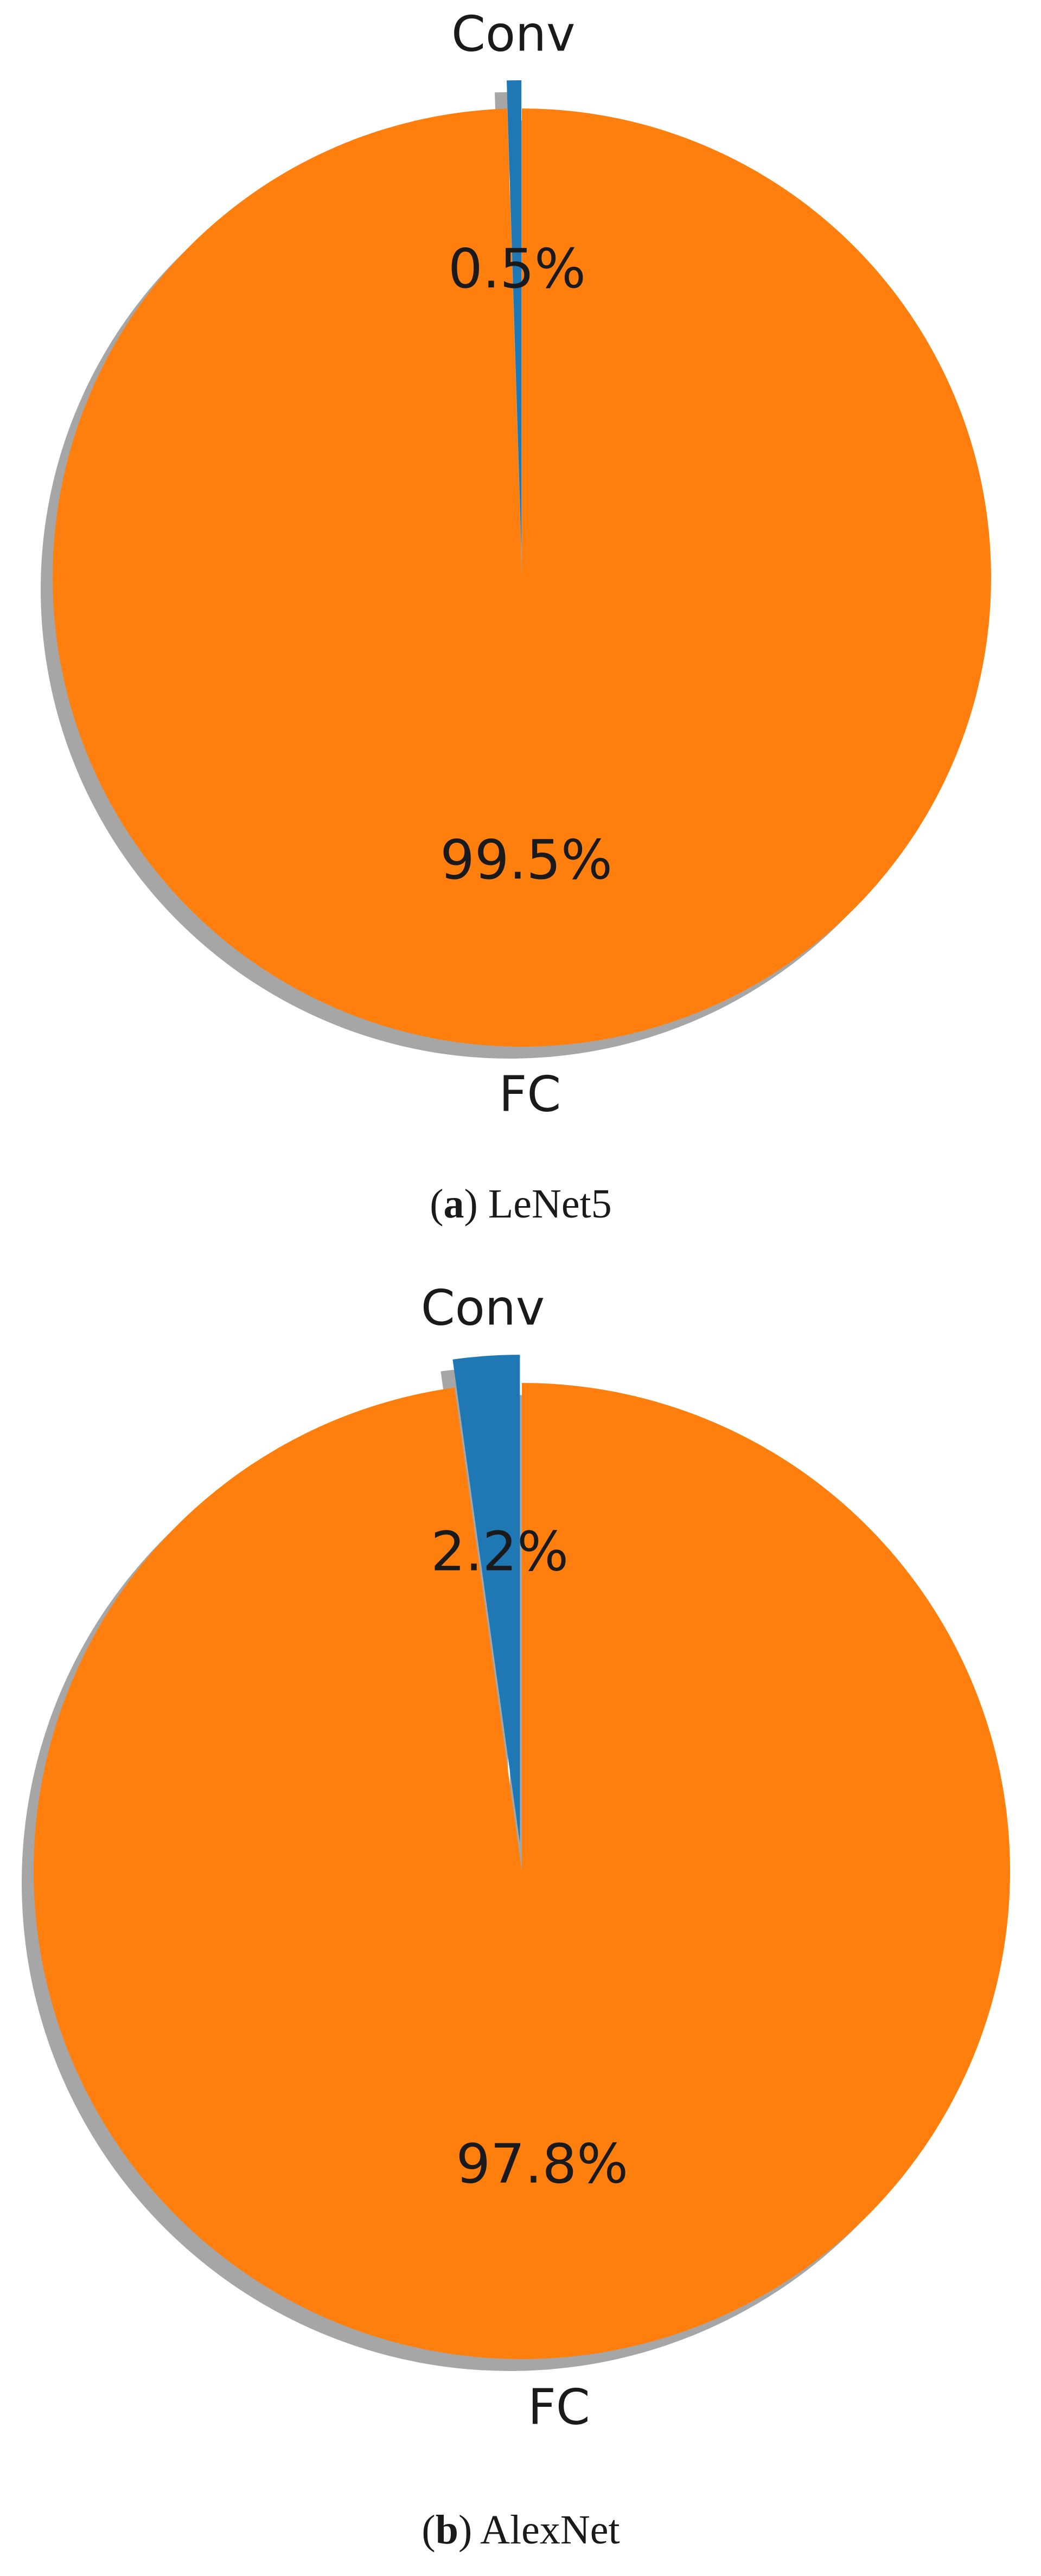 The width and height of the screenshot is (1041, 2576). What do you see at coordinates (530, 1094) in the screenshot?
I see `slice-label-fc-a: FC` at bounding box center [530, 1094].